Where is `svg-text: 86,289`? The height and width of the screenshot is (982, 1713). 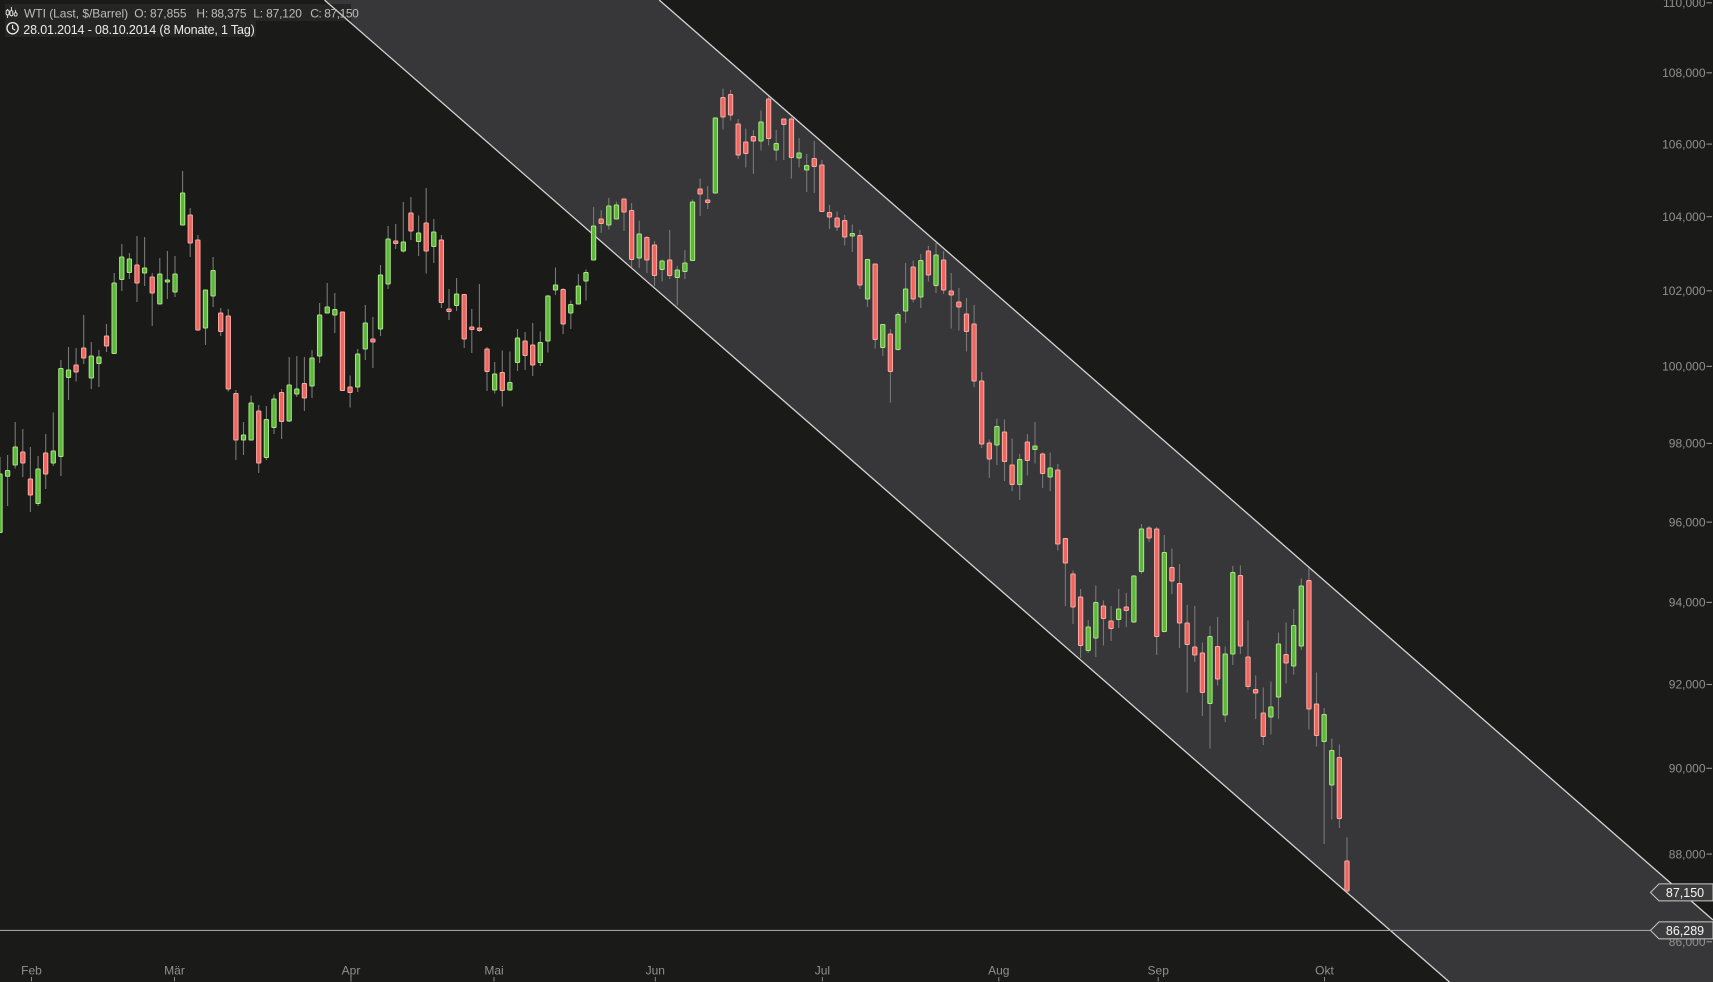 svg-text: 86,289 is located at coordinates (1685, 931).